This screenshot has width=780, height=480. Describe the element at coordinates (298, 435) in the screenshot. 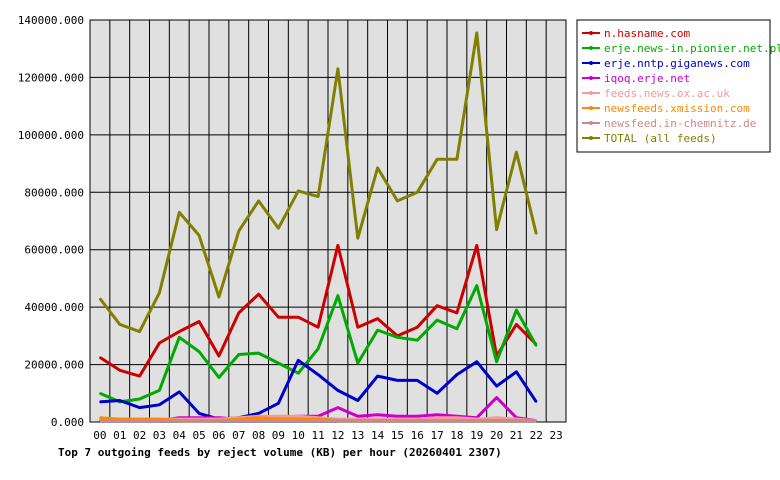

I see `x-tick-label: 10` at that location.